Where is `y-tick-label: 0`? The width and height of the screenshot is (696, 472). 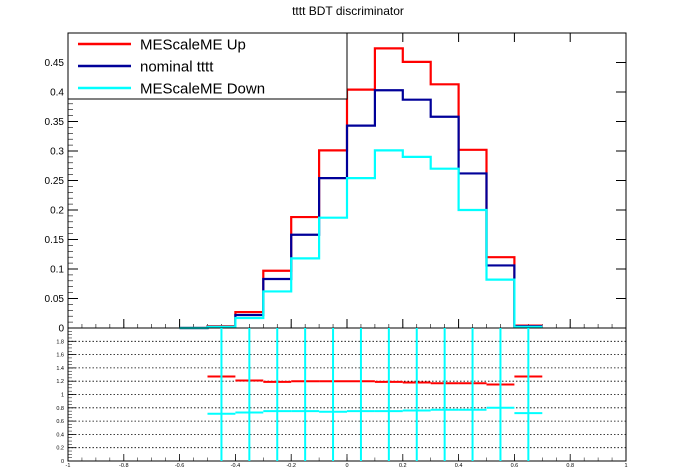
y-tick-label: 0 is located at coordinates (61, 329).